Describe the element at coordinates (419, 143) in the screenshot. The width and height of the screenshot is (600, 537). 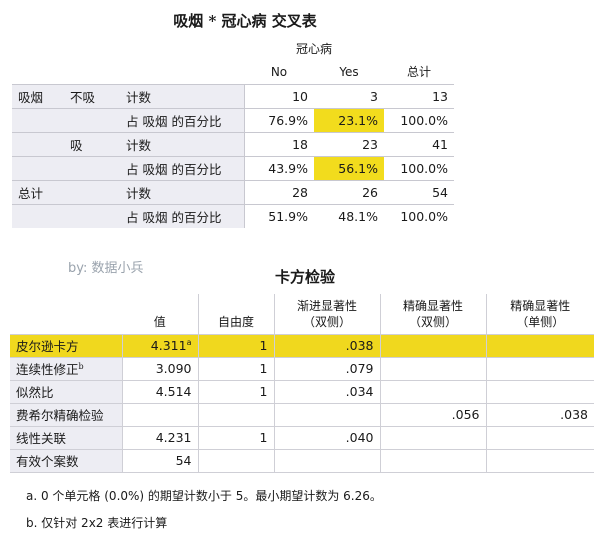
I see `cell: 41` at that location.